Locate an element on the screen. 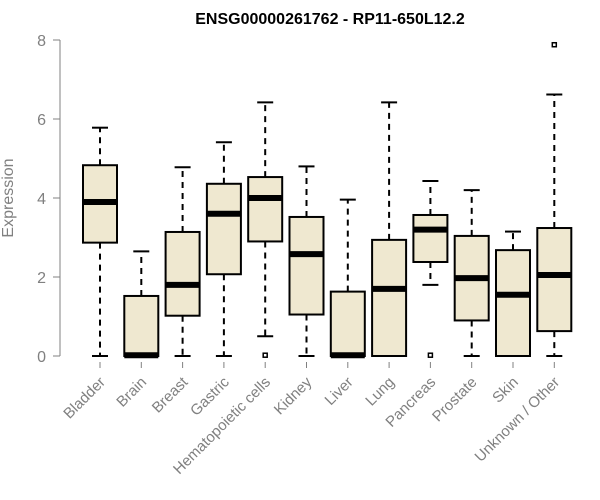 Image resolution: width=600 pixels, height=500 pixels. x-tick-label: Breast is located at coordinates (170, 394).